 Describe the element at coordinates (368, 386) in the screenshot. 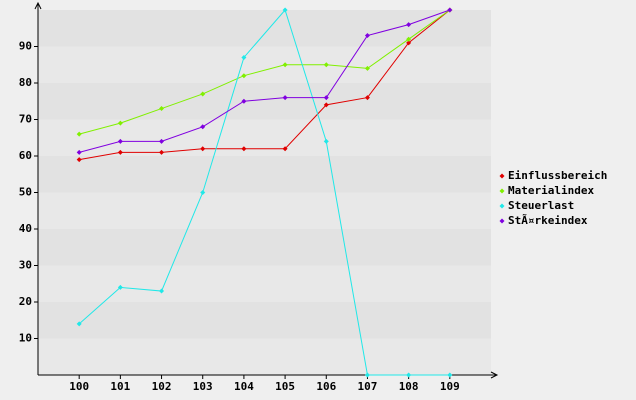

I see `x-tick-label: 107` at that location.